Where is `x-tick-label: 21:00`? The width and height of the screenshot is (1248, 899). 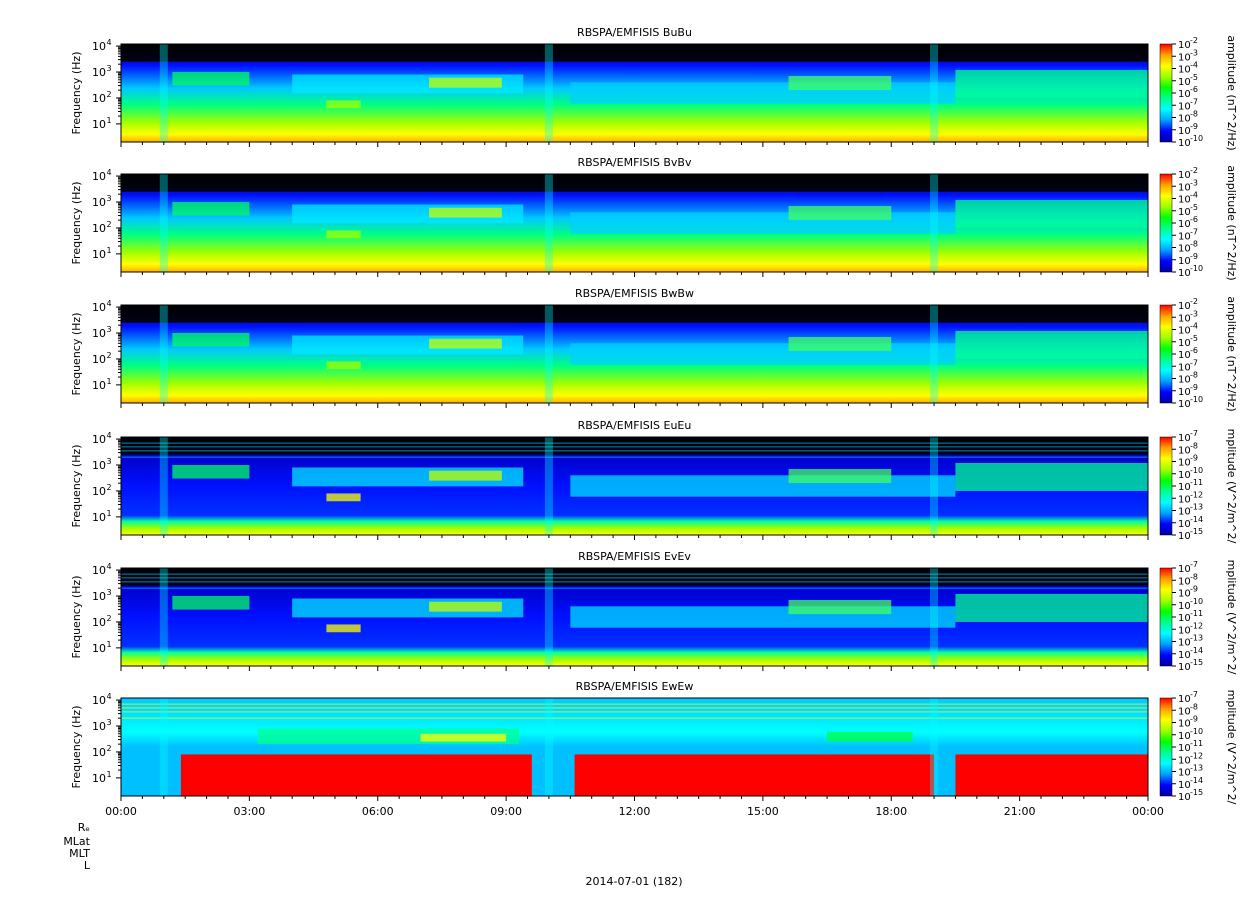
x-tick-label: 21:00 is located at coordinates (1020, 811).